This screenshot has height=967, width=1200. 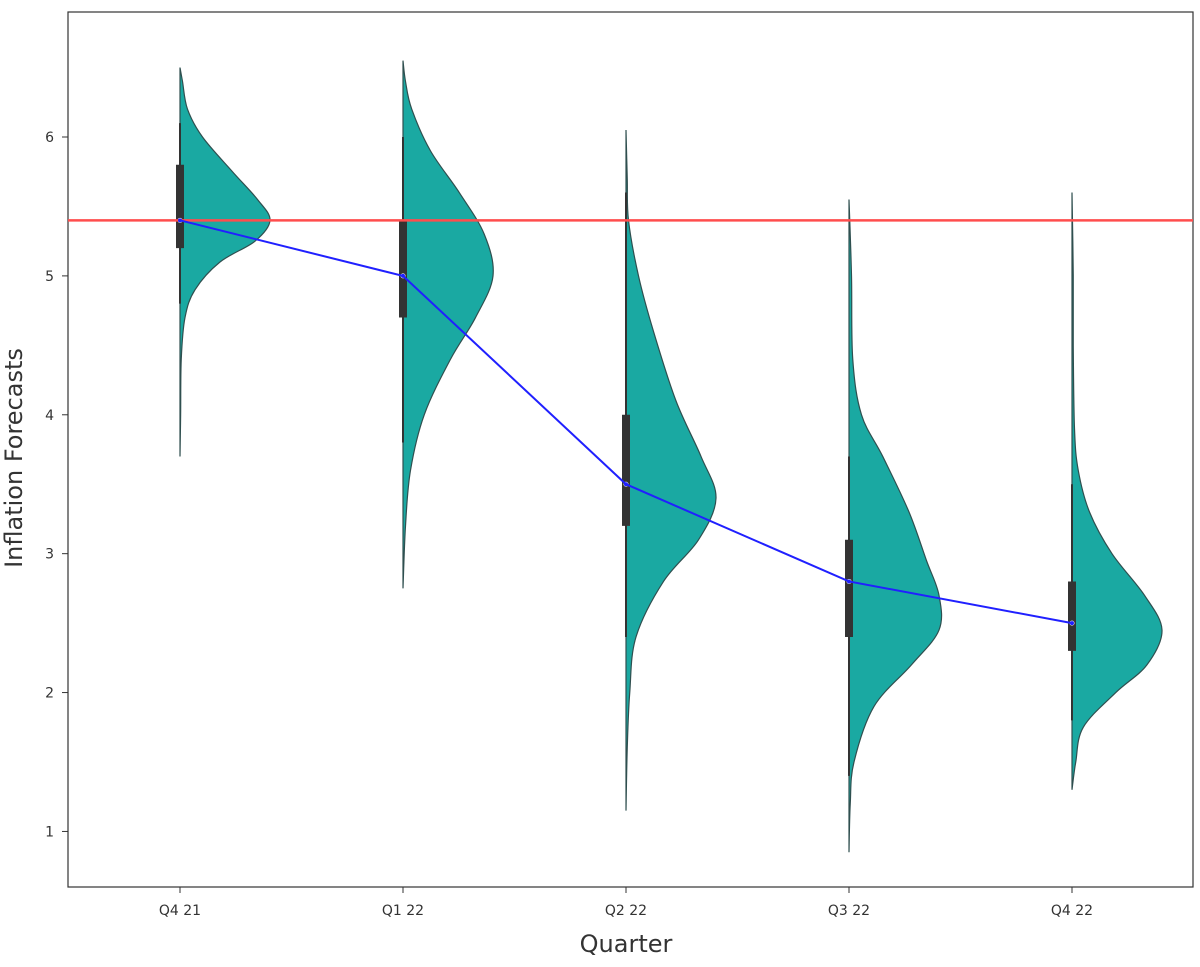 I want to click on y-tick-label-4: 4, so click(x=49, y=416).